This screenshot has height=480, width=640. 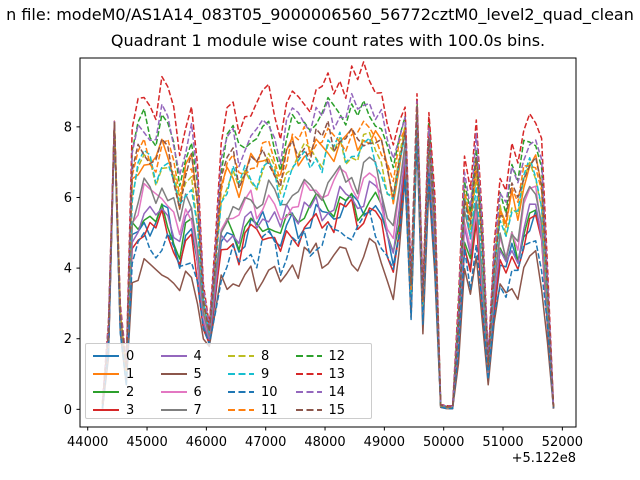 I want to click on legend-entry-3: 3, so click(x=127, y=410).